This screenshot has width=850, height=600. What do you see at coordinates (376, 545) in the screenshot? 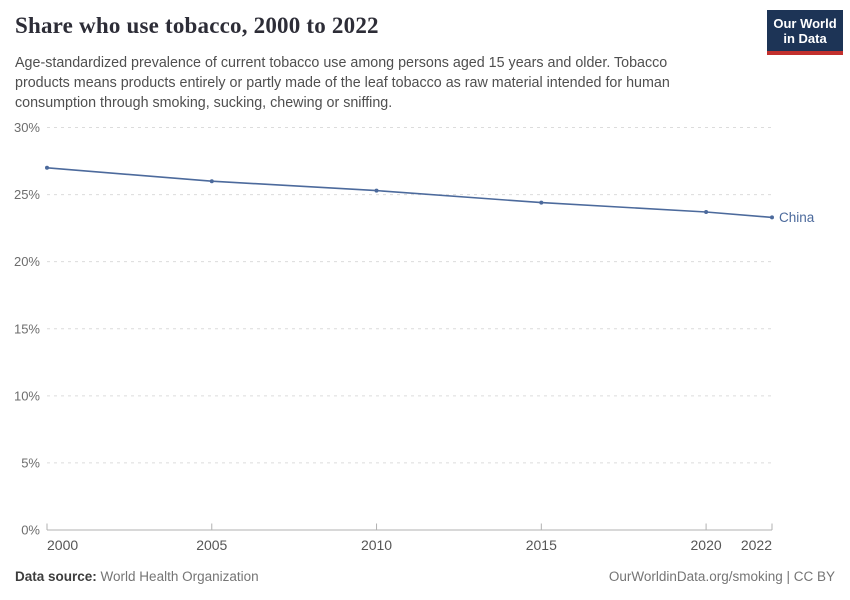
I see `x-tick-label: 2010` at bounding box center [376, 545].